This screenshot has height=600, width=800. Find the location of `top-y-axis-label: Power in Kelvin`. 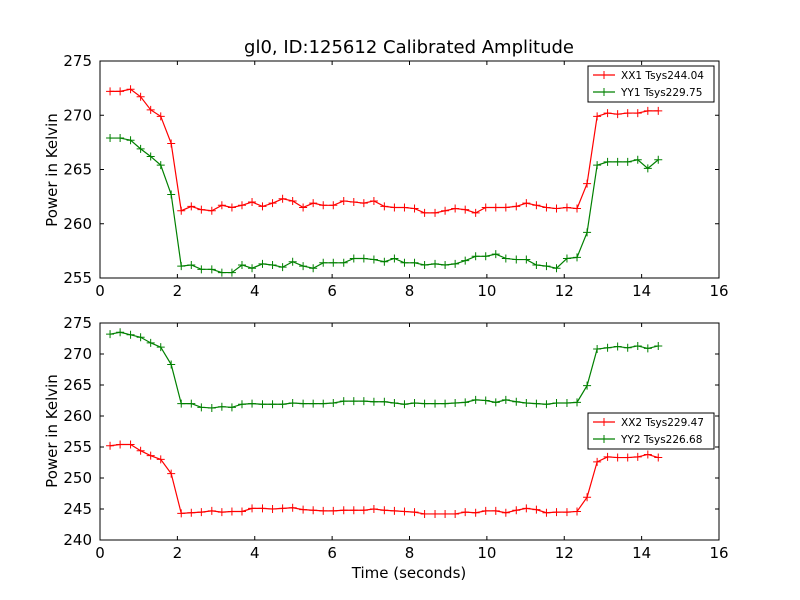

top-y-axis-label: Power in Kelvin is located at coordinates (52, 170).